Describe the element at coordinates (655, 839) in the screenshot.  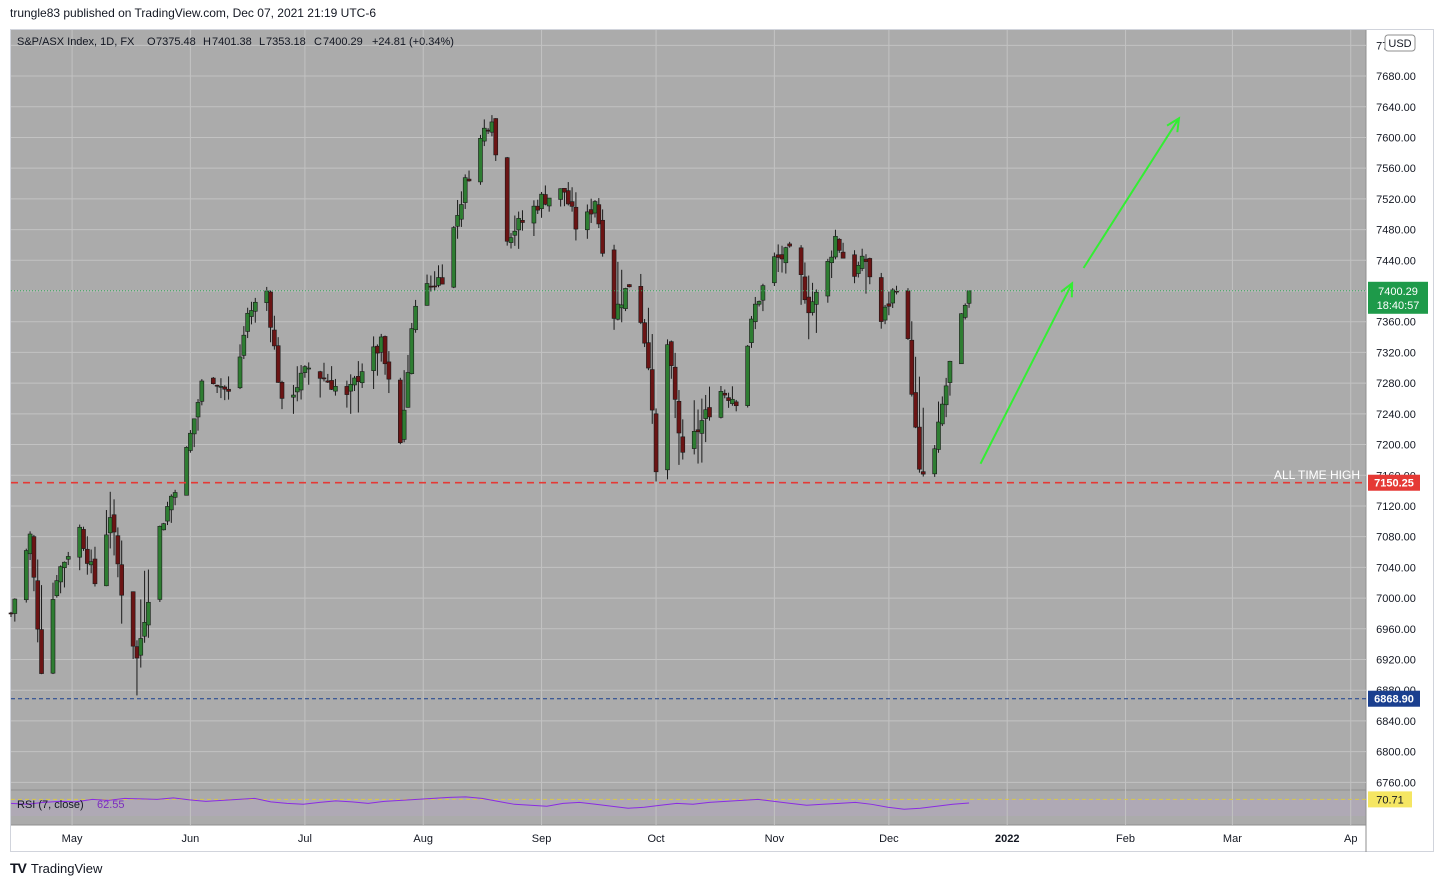
I see `time-tick-label: Oct` at that location.